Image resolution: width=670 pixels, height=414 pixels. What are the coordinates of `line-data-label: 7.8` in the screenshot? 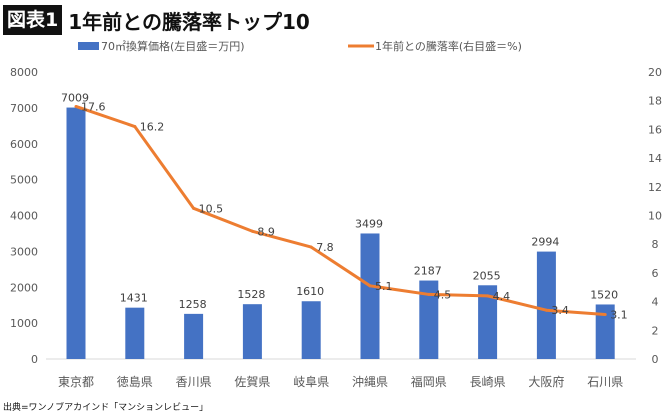 It's located at (325, 247).